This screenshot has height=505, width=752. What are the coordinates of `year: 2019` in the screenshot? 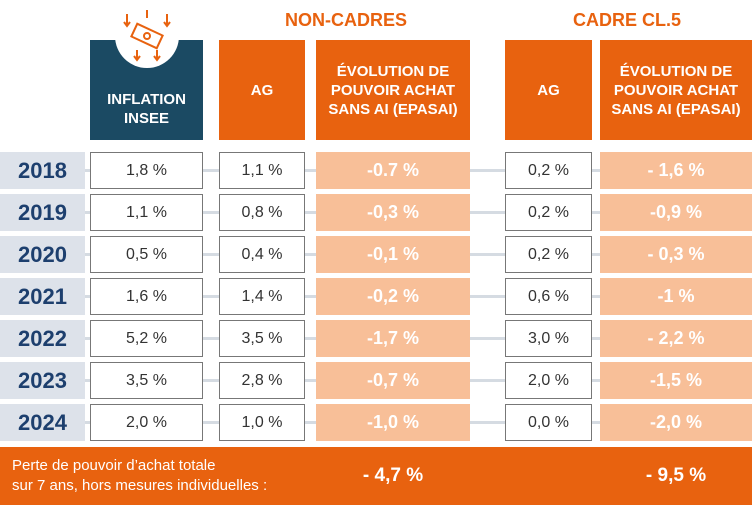 It's located at (42, 212).